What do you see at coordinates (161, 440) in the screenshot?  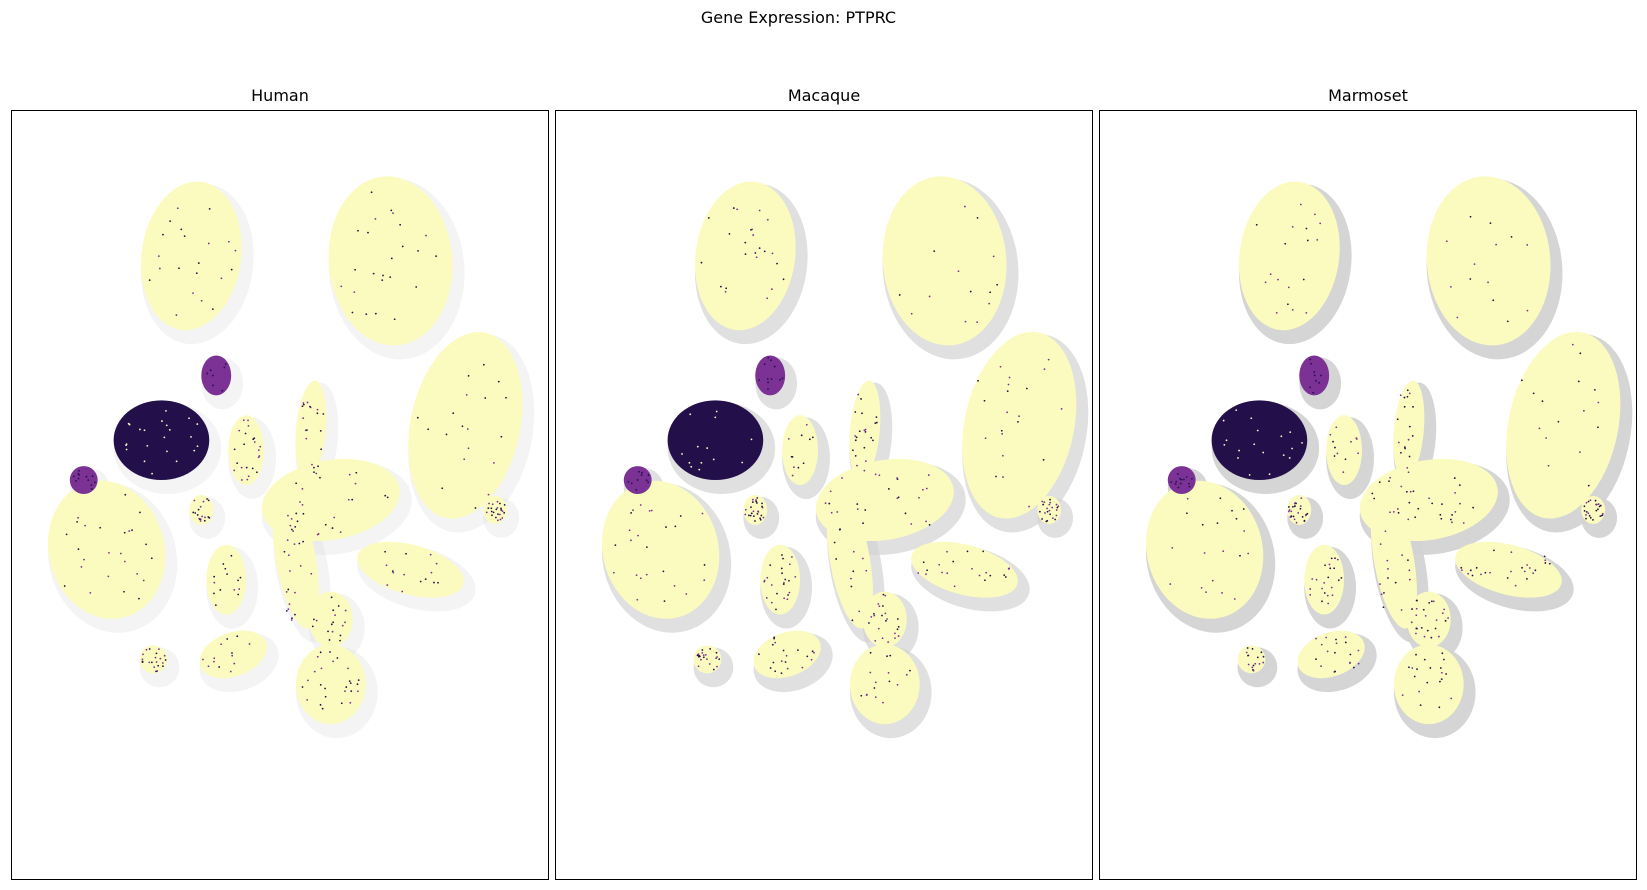 I see `cluster-immune` at bounding box center [161, 440].